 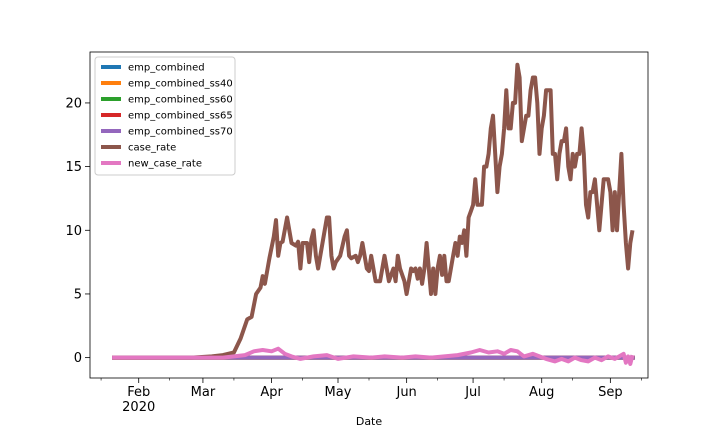 I want to click on series-line-new-case-rate, so click(x=373, y=356).